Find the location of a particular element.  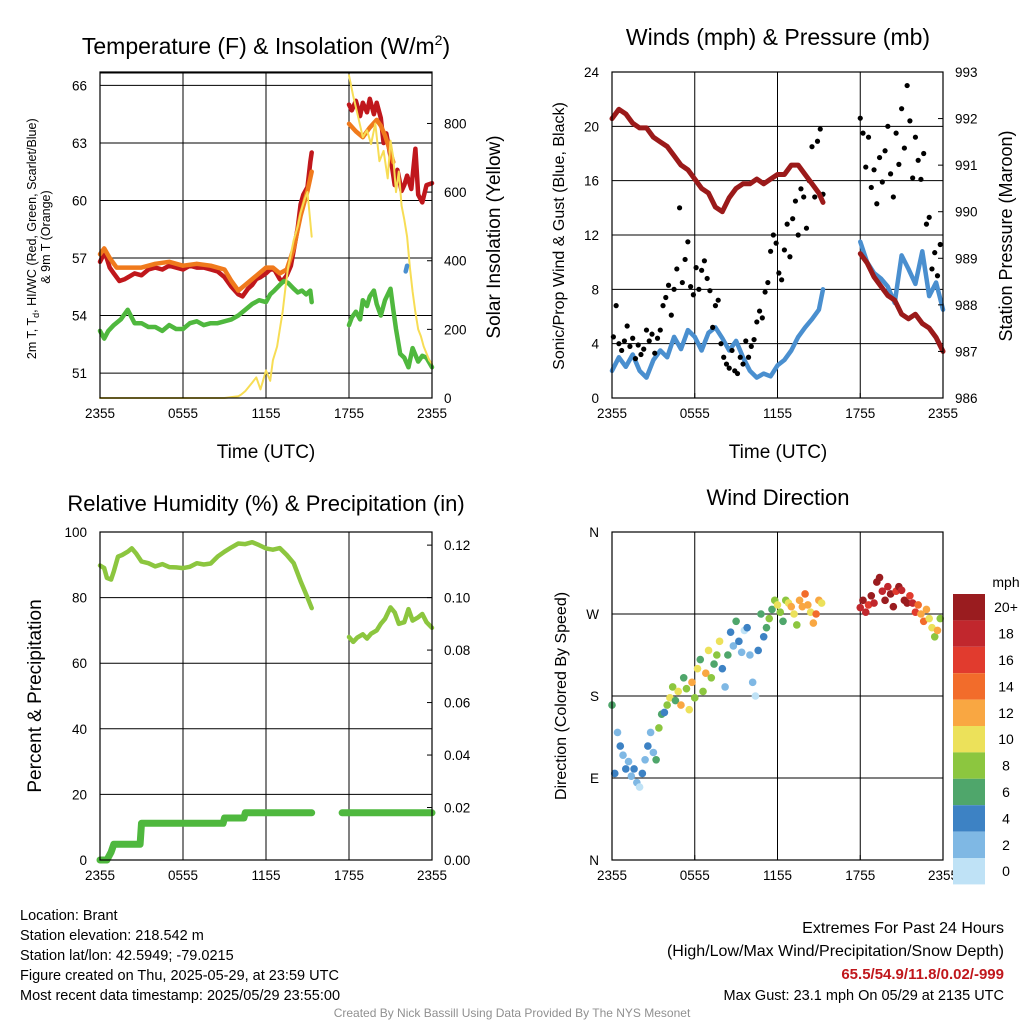

humidity-y2-tick-label: 0.02 is located at coordinates (457, 808).